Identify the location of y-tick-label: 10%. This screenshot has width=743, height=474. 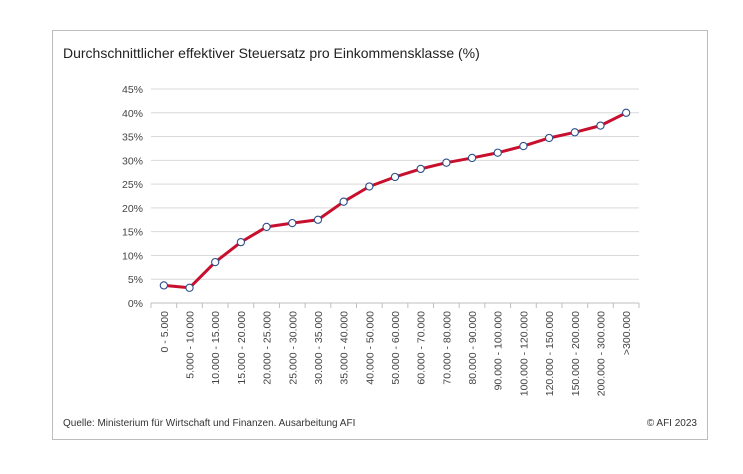
(132, 256).